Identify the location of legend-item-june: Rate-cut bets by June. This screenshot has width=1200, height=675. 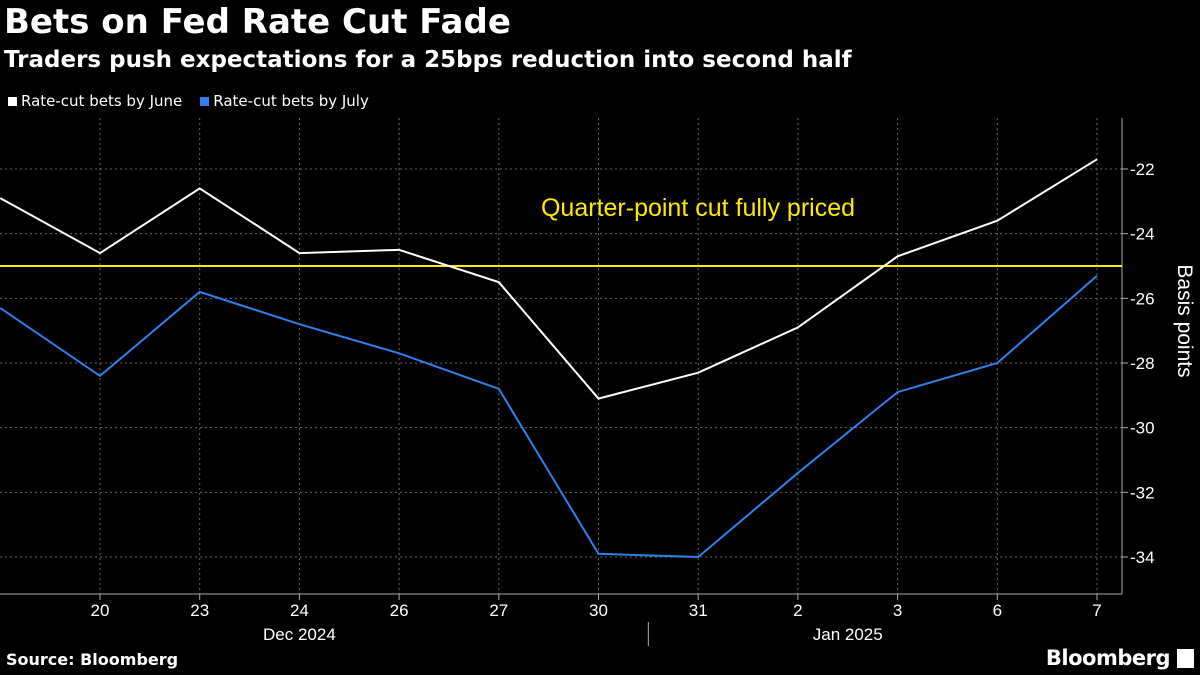
(95, 101).